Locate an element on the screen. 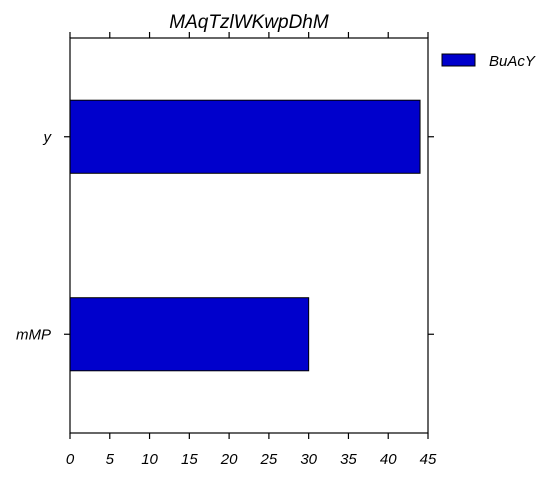  legend-swatch-buacy is located at coordinates (458, 60).